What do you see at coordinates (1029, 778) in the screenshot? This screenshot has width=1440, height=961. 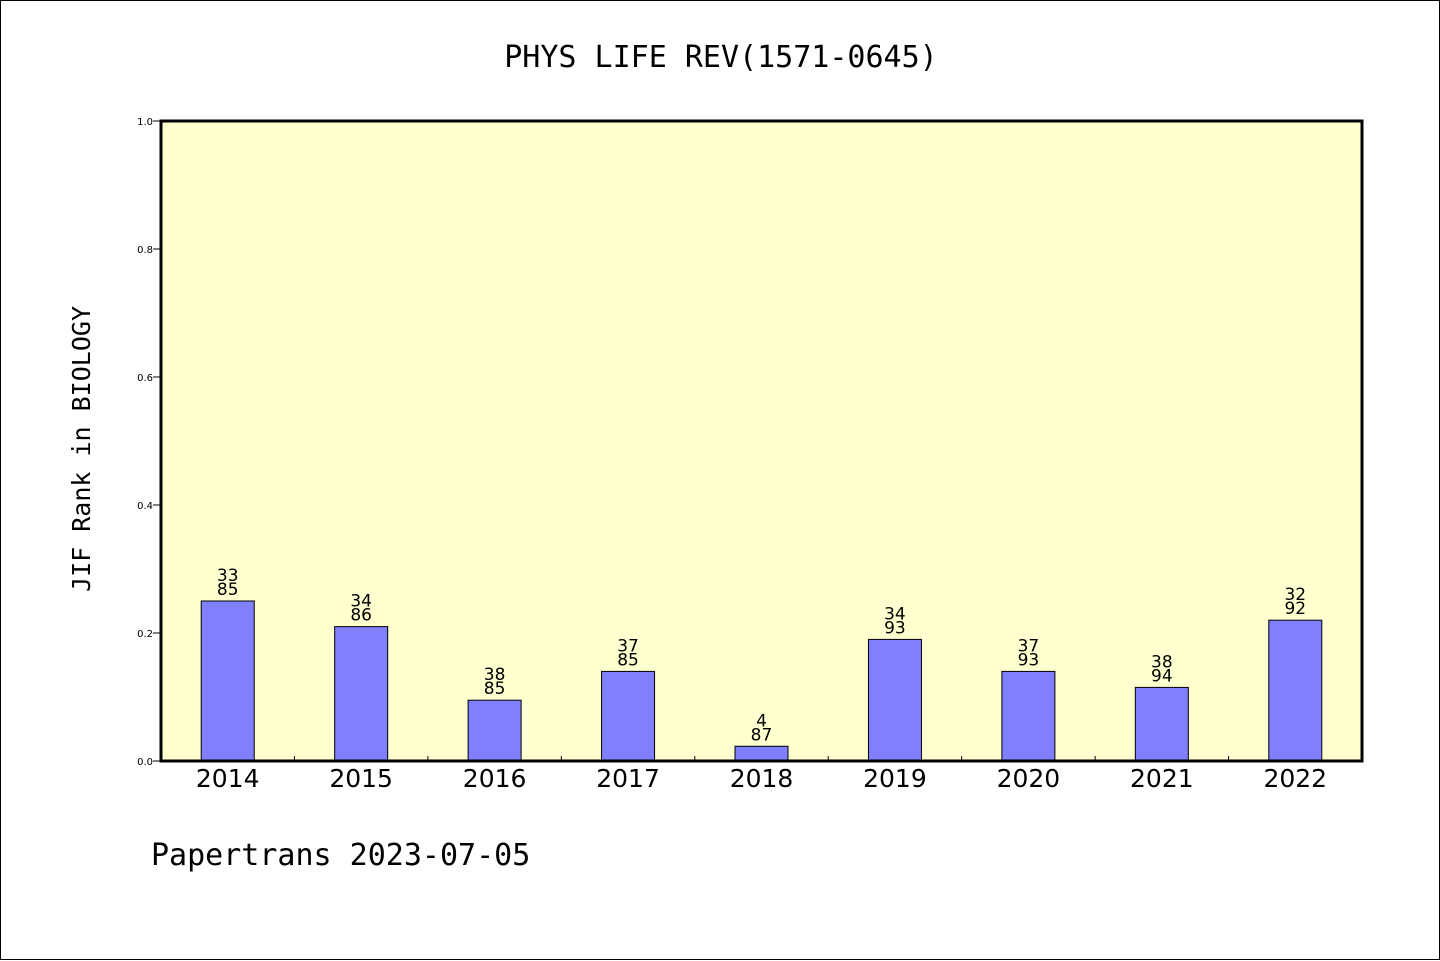 I see `x-tick-label: 2020` at bounding box center [1029, 778].